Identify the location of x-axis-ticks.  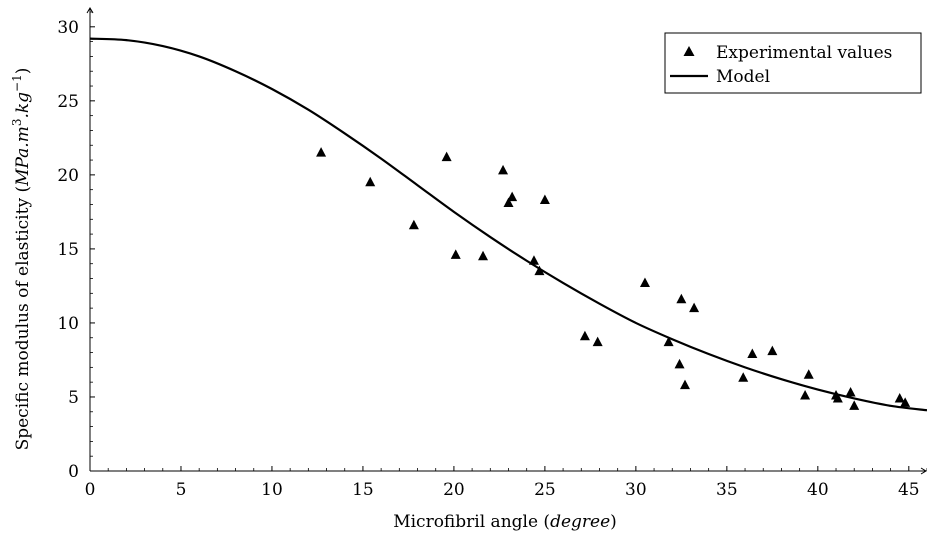
(508, 468).